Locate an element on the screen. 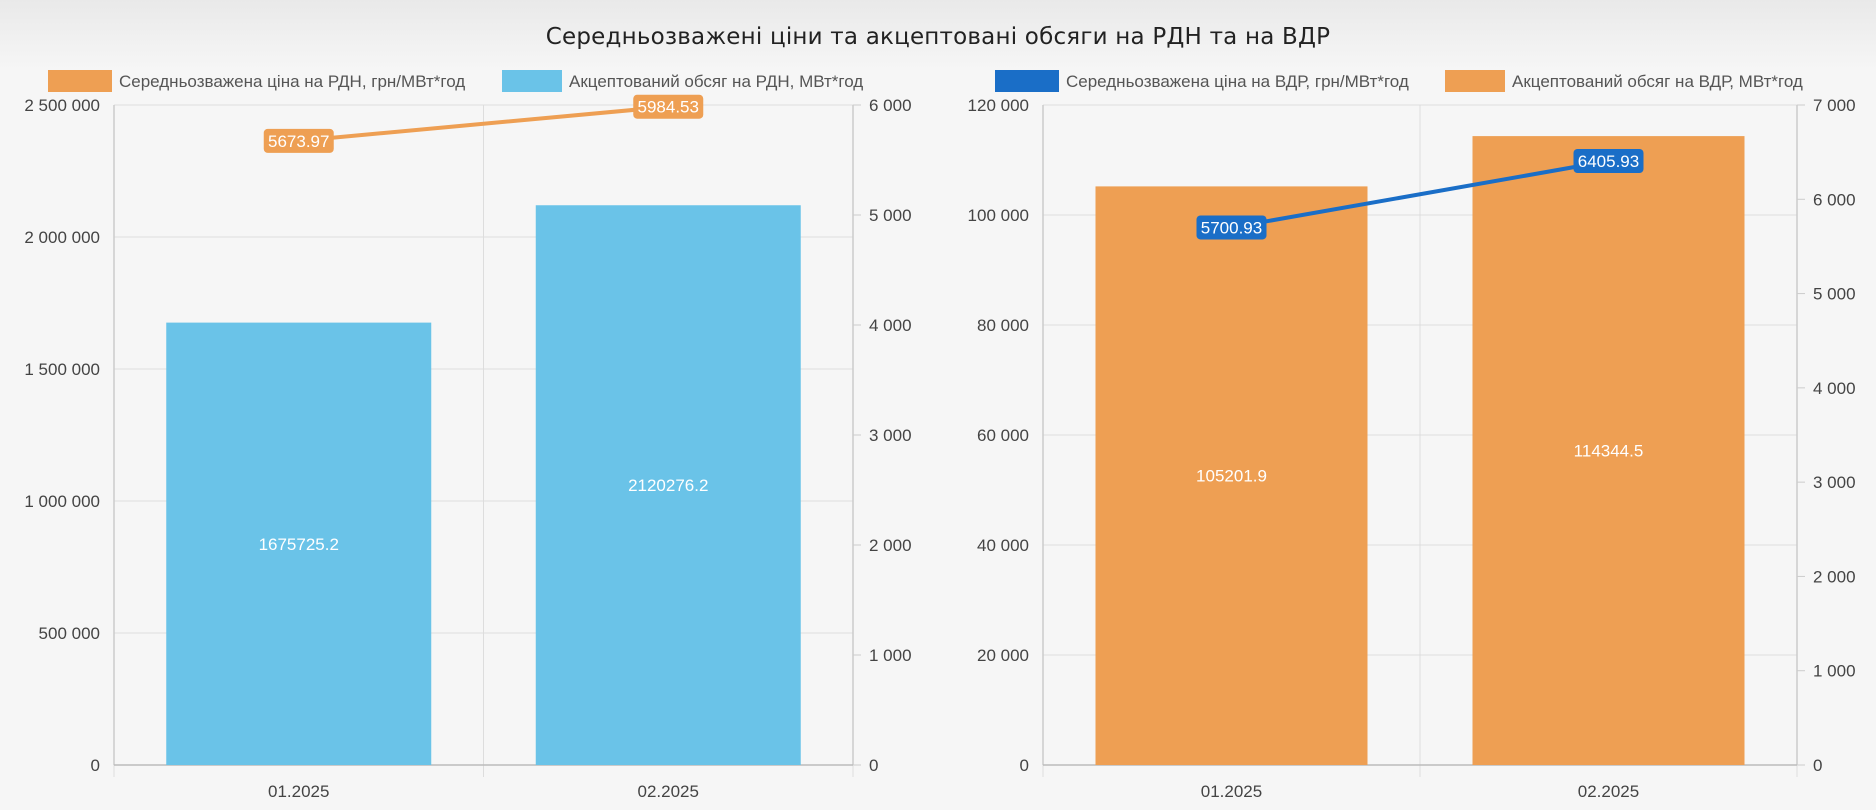  bar-value-label: 2120276.2 is located at coordinates (668, 485).